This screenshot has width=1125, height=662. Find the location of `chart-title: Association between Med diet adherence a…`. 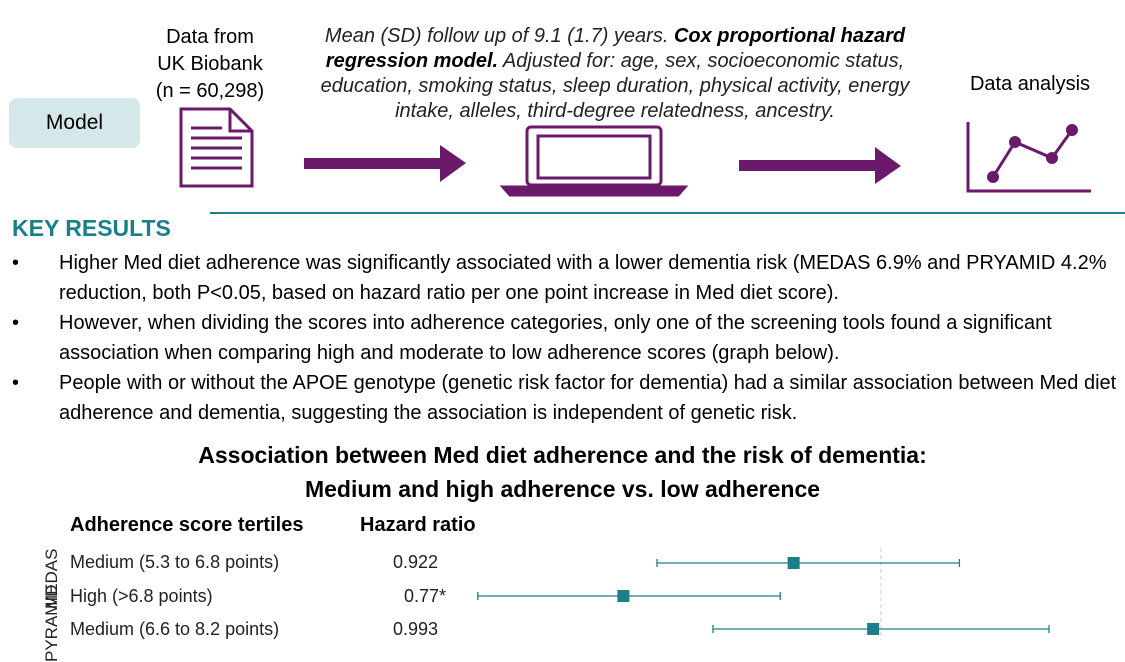

chart-title: Association between Med diet adherence a… is located at coordinates (562, 472).